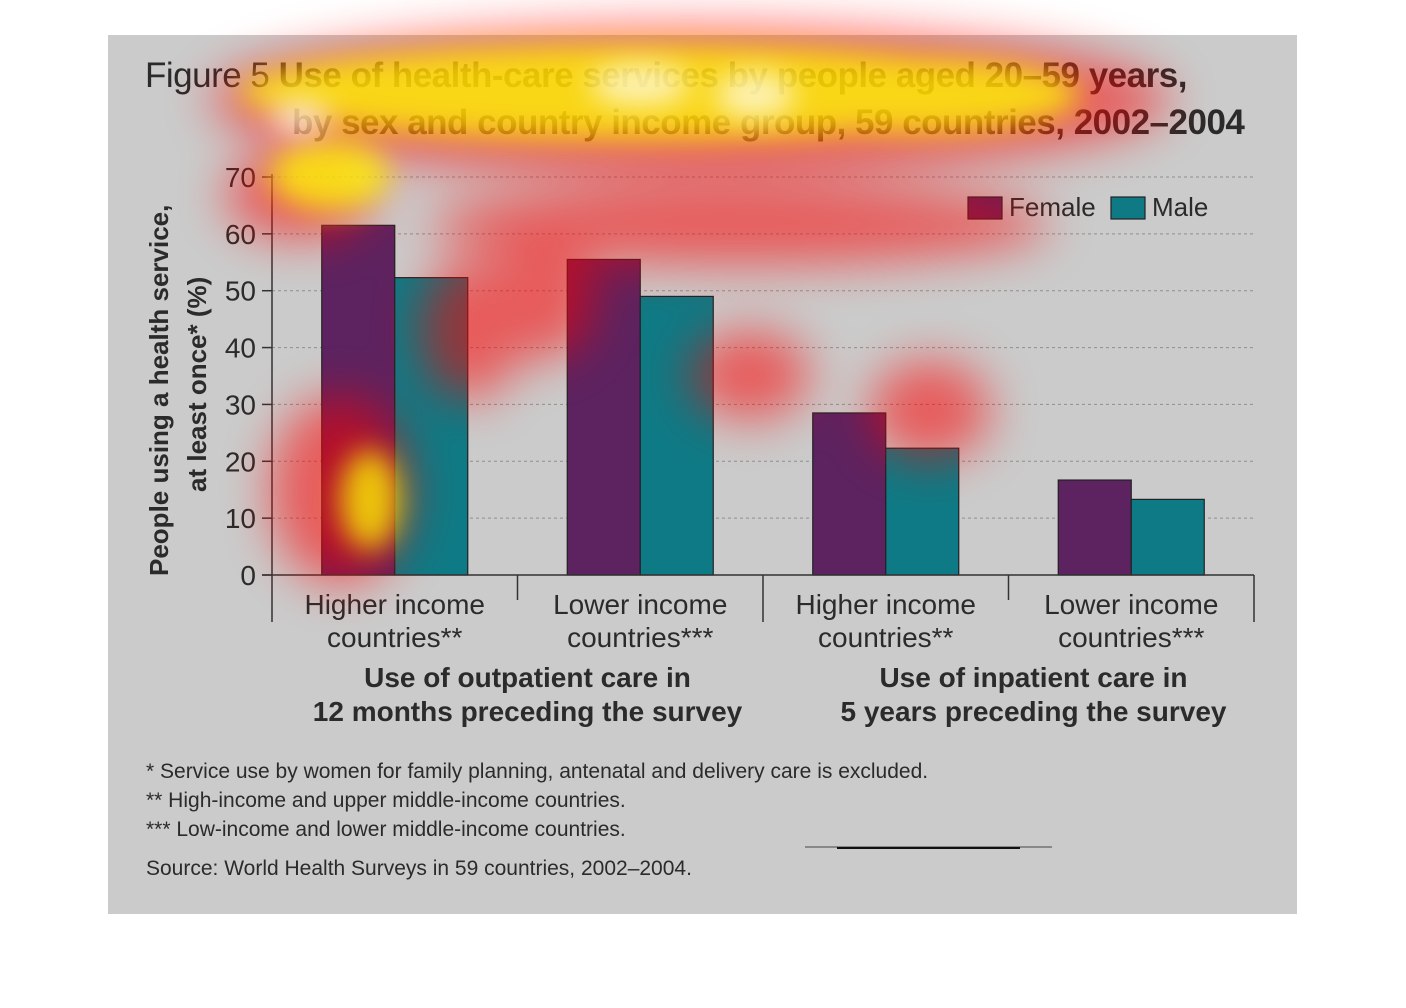 Image resolution: width=1406 pixels, height=1008 pixels. Describe the element at coordinates (985, 208) in the screenshot. I see `legend-swatch-female` at that location.